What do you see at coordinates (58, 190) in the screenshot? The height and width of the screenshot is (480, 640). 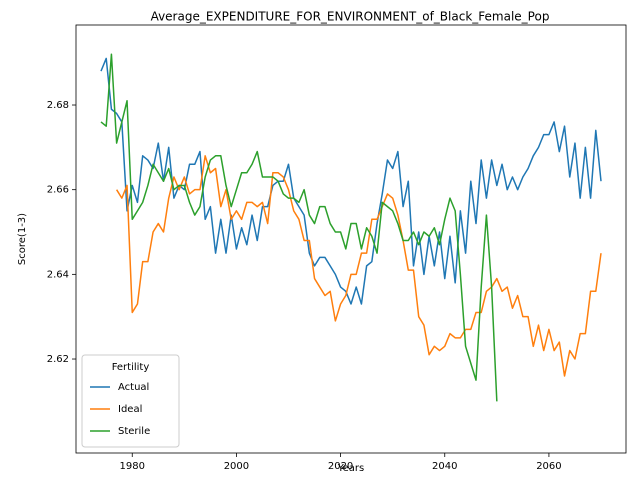 I see `y-tick-label: 2.66` at bounding box center [58, 190].